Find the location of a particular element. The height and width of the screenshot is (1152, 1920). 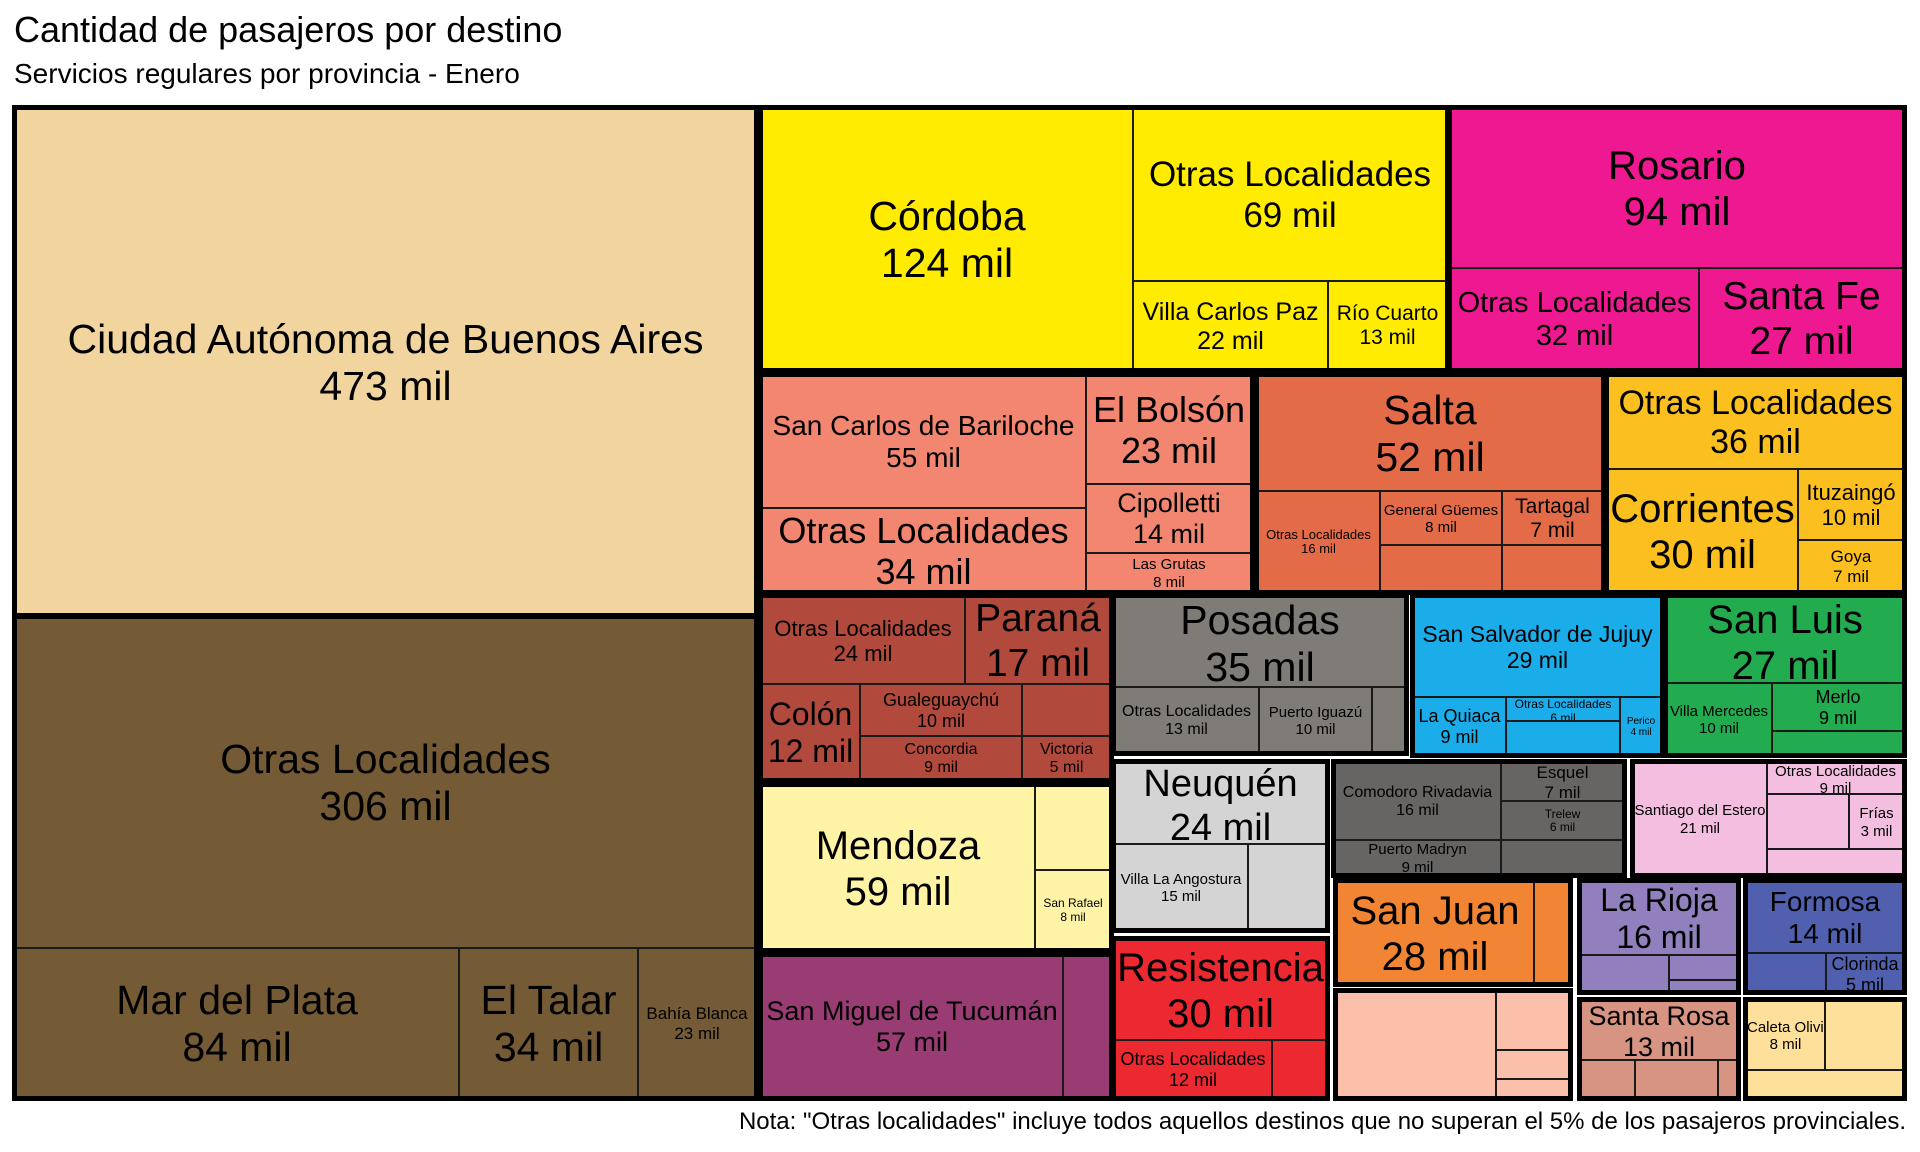

treemap-tile-rionegro-san-carlos-de-bariloche: San Carlos de Bariloche 55 mil is located at coordinates (923, 441).